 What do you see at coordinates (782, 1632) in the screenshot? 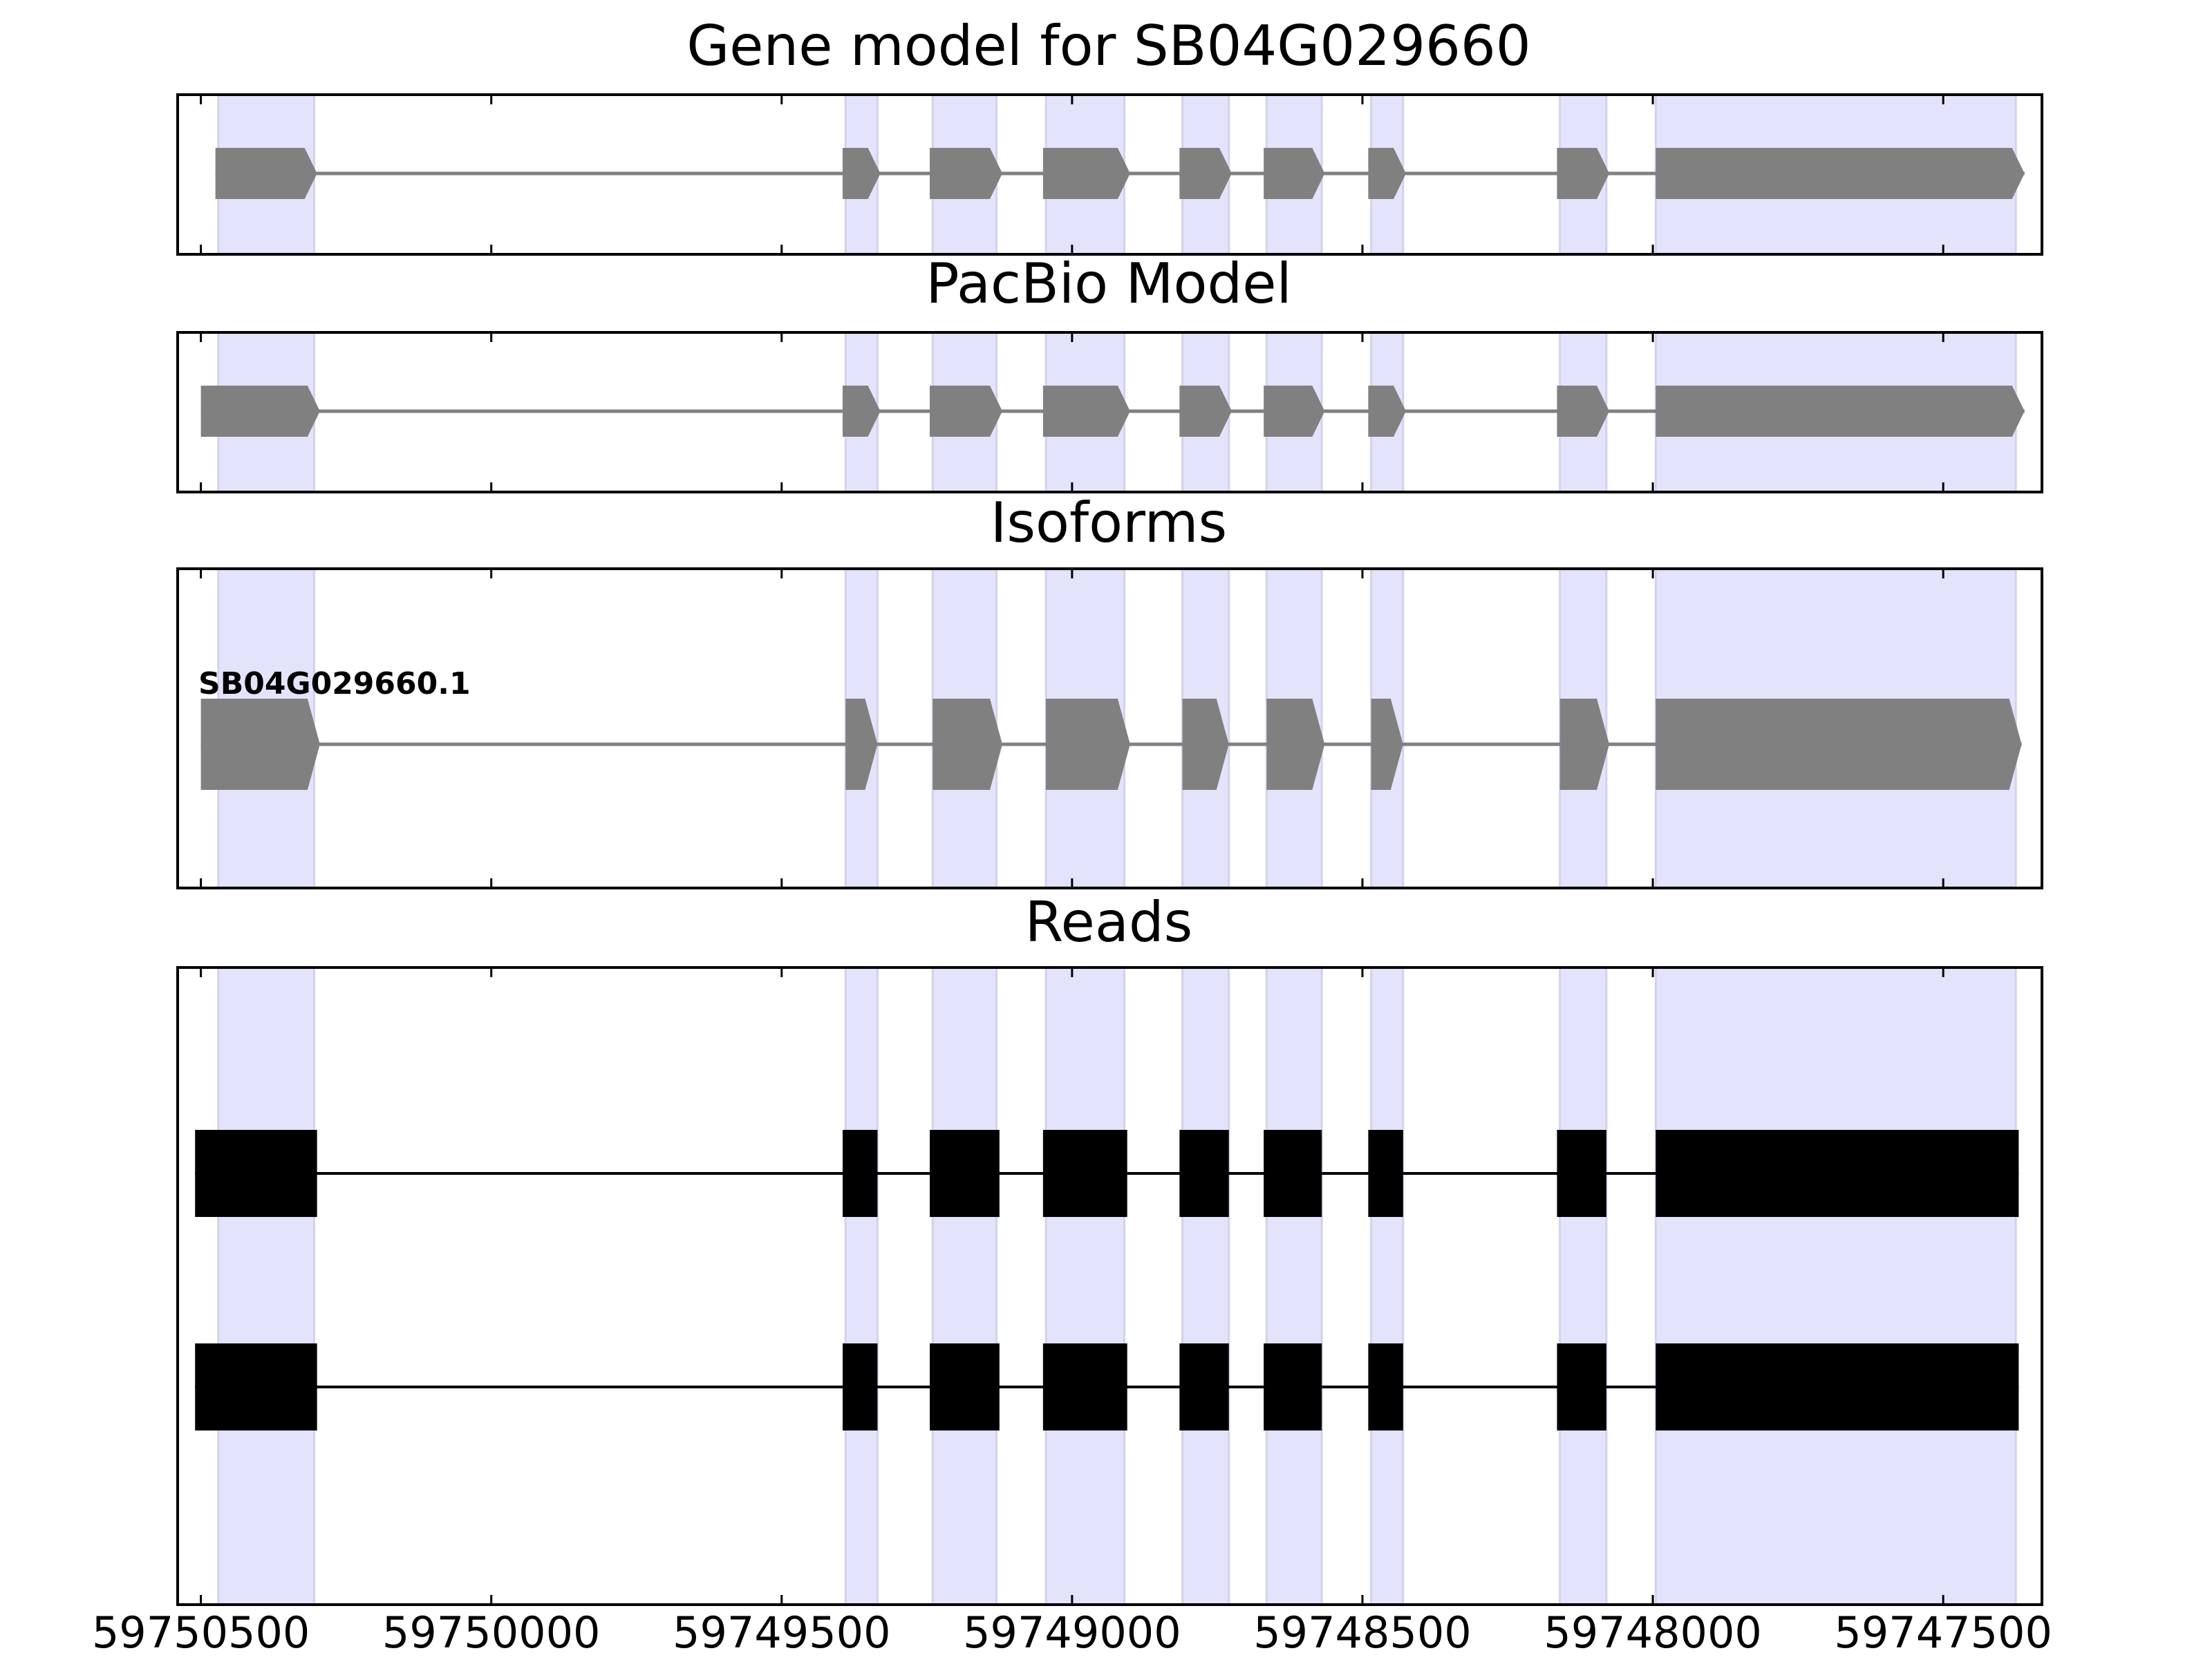
I see `x-tick-label: 59749500` at bounding box center [782, 1632].